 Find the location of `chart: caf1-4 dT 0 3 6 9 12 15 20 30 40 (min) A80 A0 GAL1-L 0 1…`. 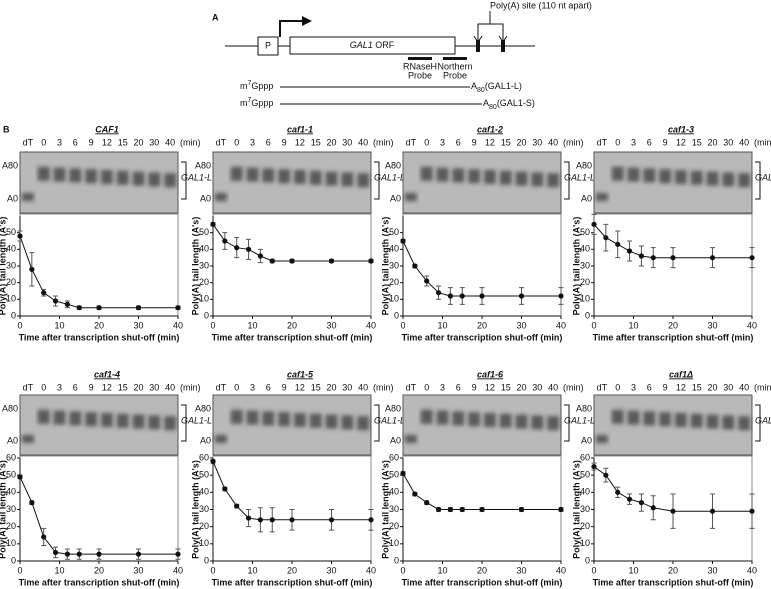

chart: caf1-4 dT 0 3 6 9 12 15 20 30 40 (min) A80 A0 GAL1-L 0 1… is located at coordinates (106, 478).